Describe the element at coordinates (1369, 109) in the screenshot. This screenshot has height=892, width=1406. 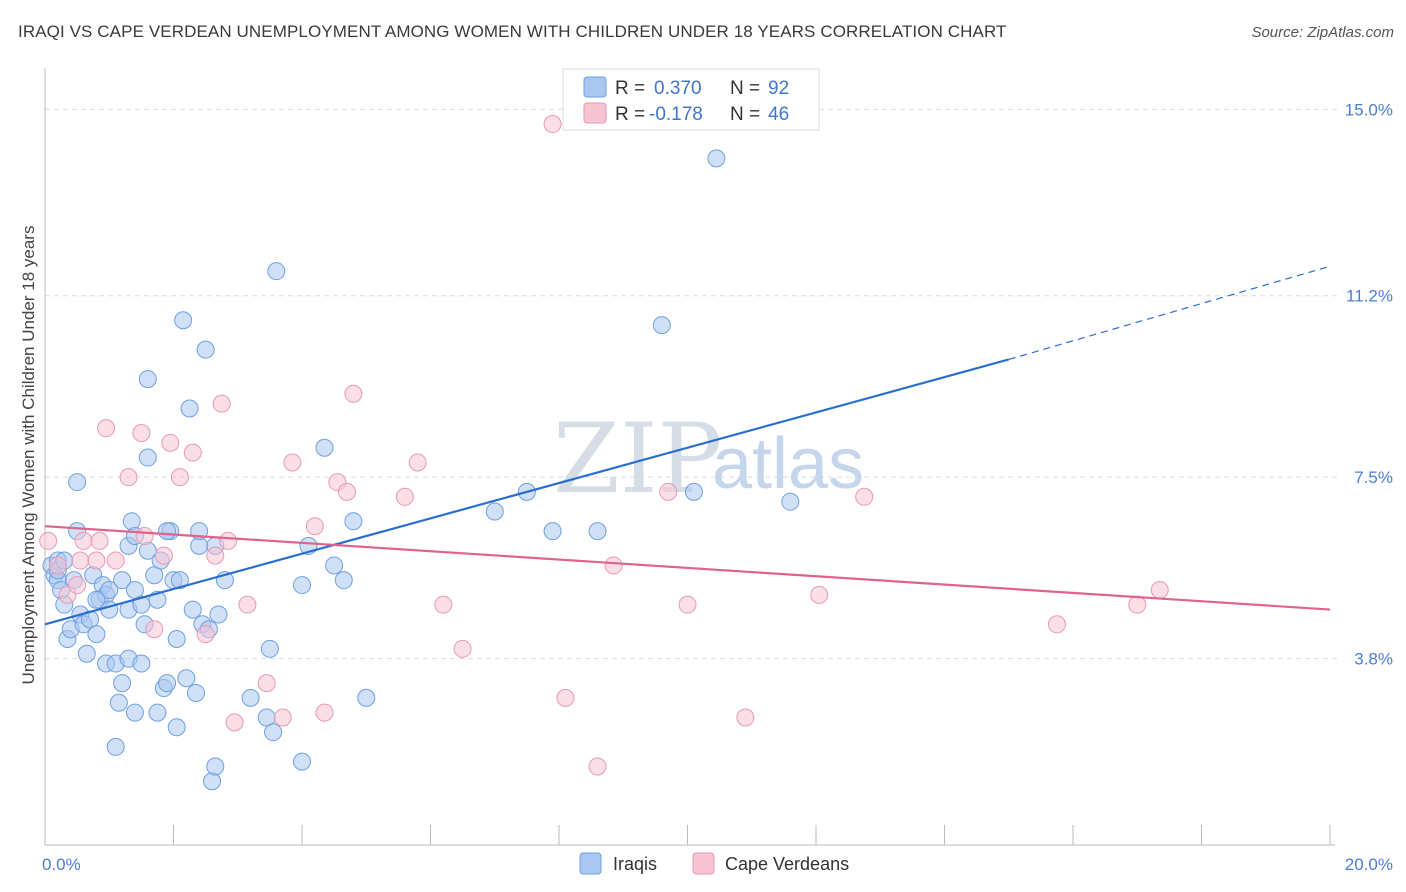
I see `y-tick-label: 15.0%` at that location.